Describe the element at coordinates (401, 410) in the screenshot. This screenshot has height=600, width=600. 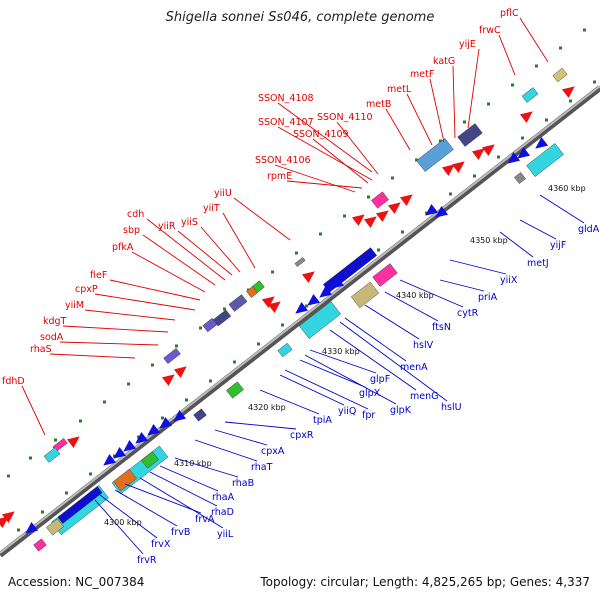
I see `reverse-gene-label: glpK` at that location.